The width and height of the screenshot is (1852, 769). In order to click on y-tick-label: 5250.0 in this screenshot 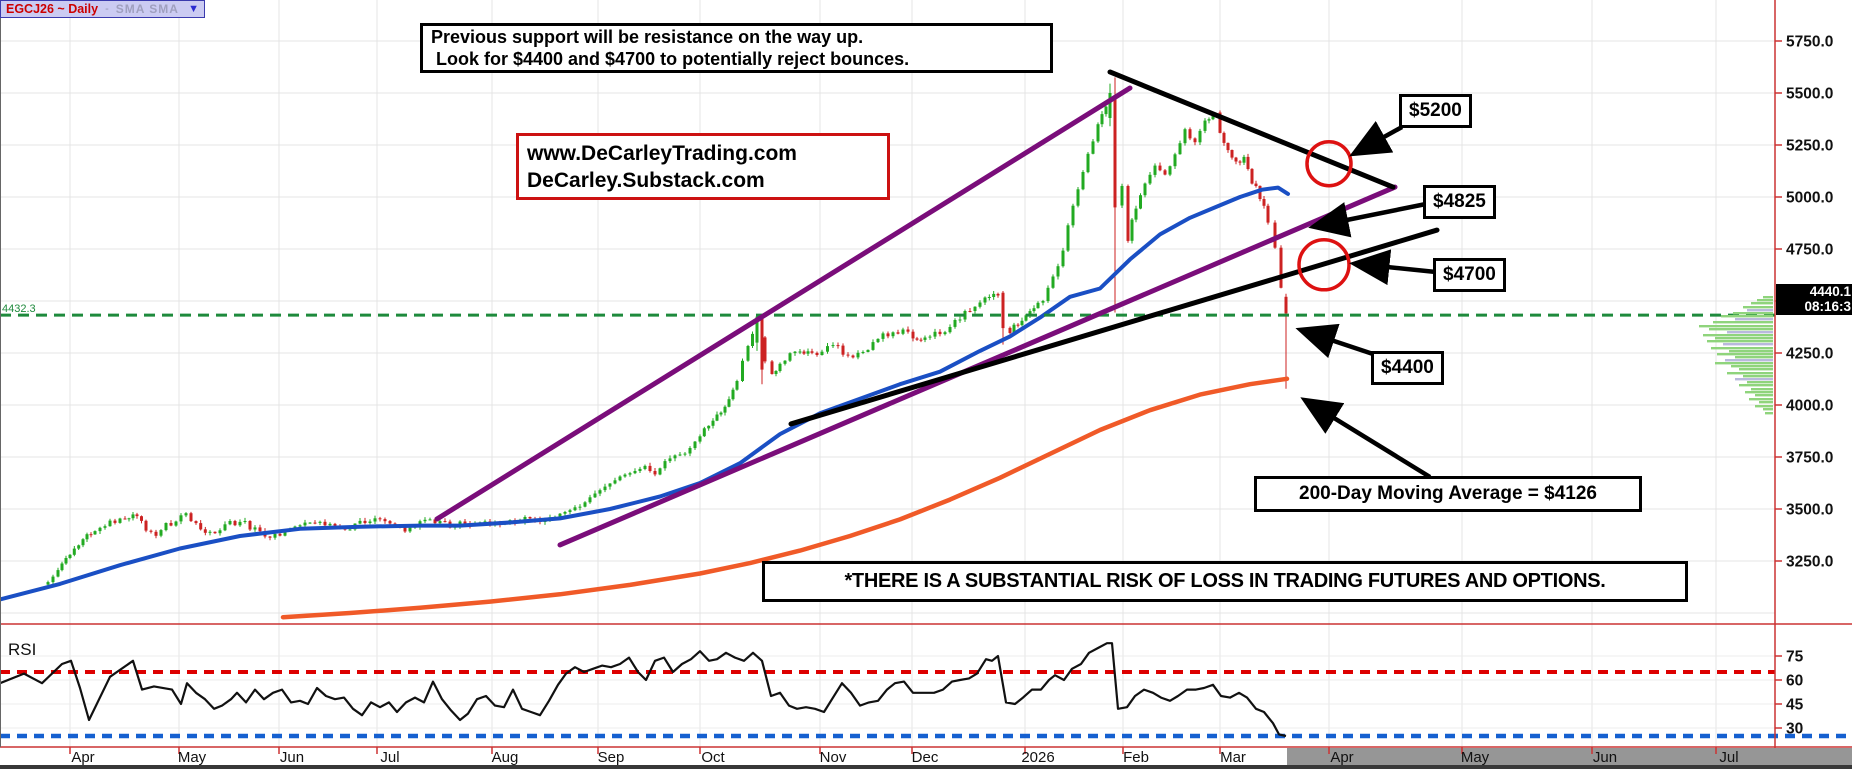, I will do `click(1809, 146)`.